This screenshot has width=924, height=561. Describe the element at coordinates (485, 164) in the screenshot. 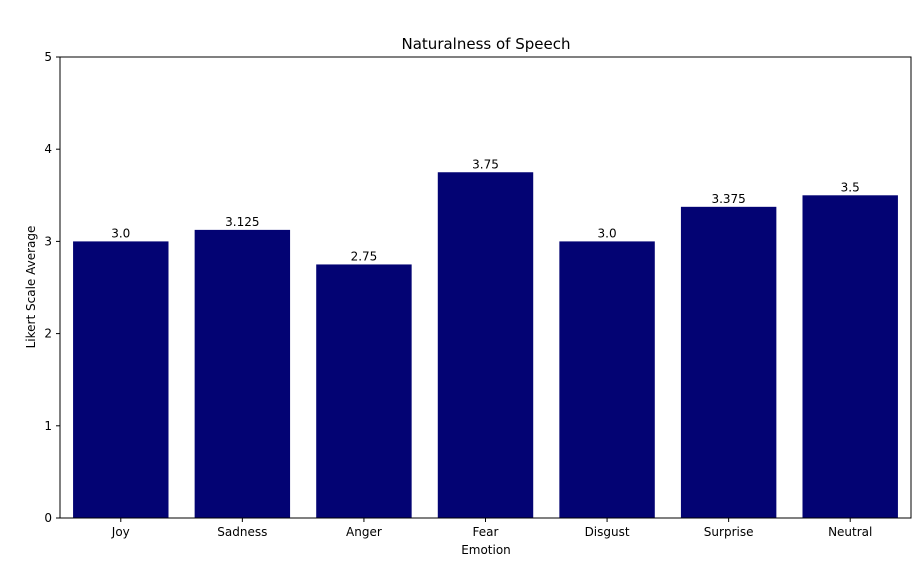

I see `bar-value-label-fear: 3.75` at that location.